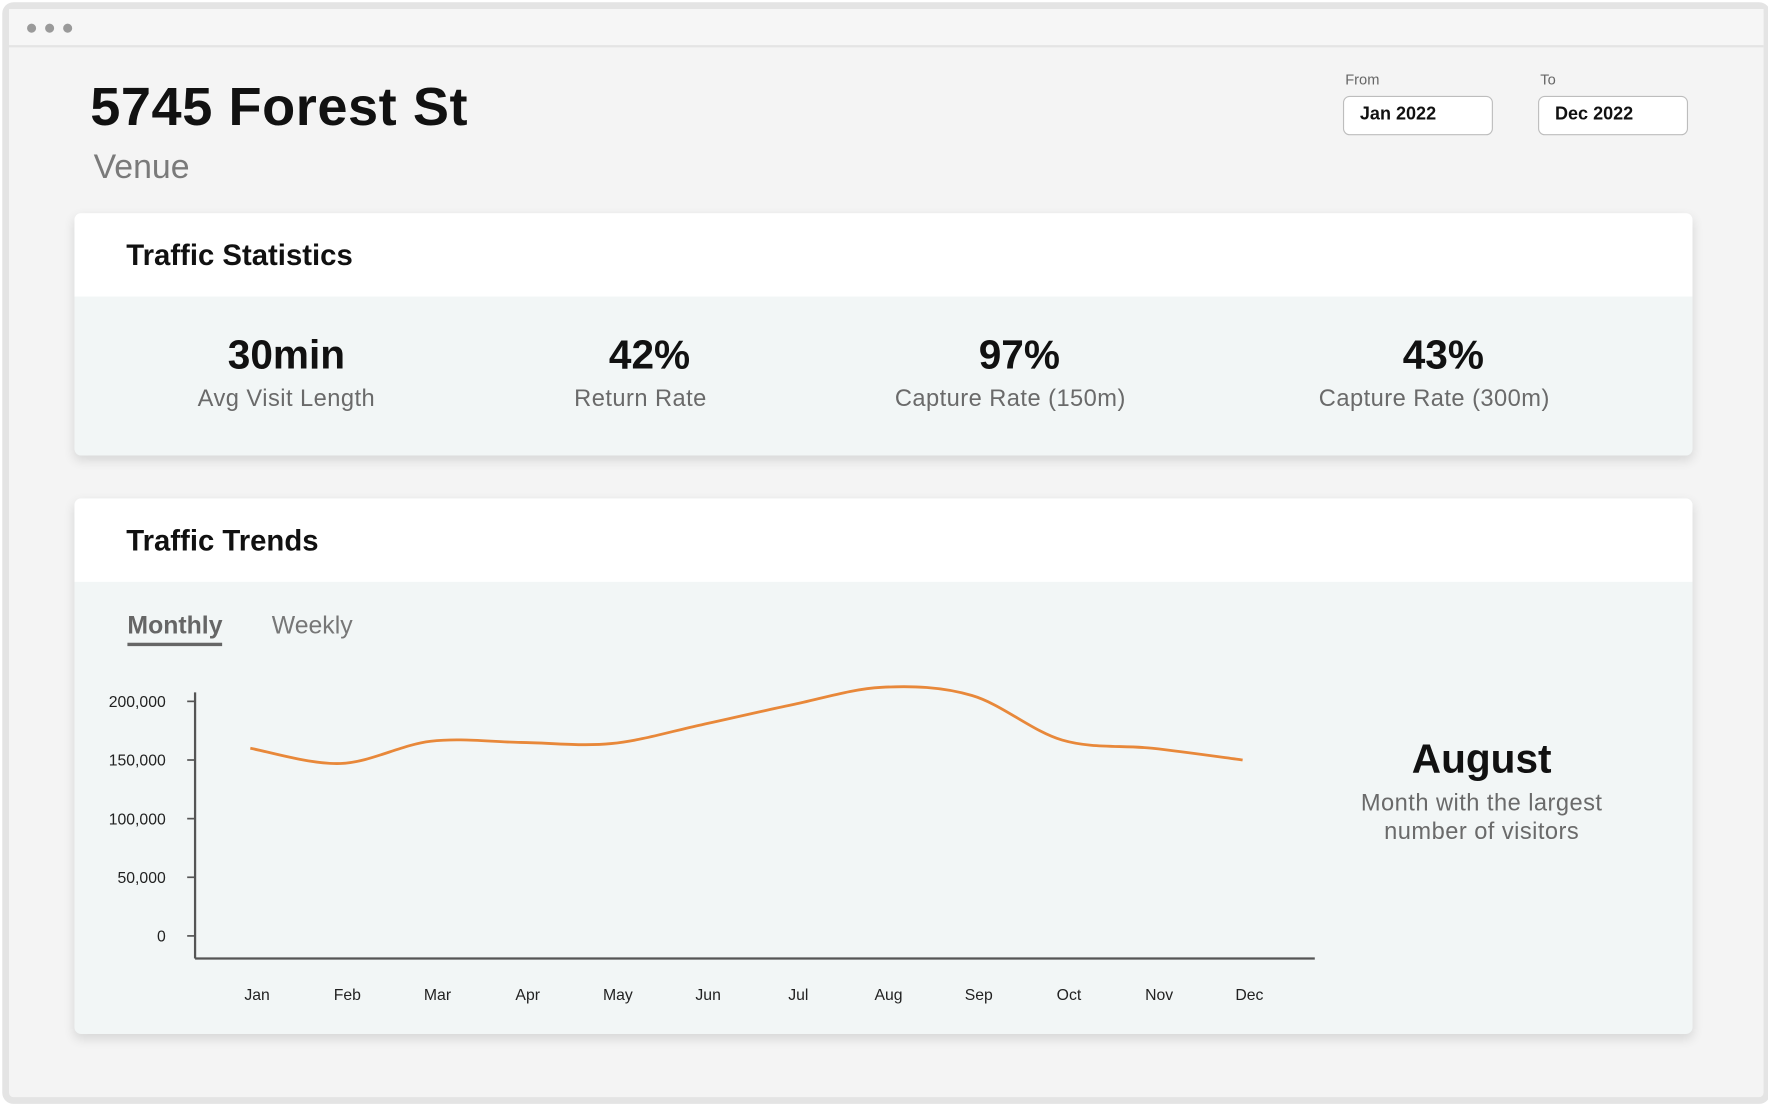  What do you see at coordinates (707, 995) in the screenshot?
I see `x-tick-label: Jun` at bounding box center [707, 995].